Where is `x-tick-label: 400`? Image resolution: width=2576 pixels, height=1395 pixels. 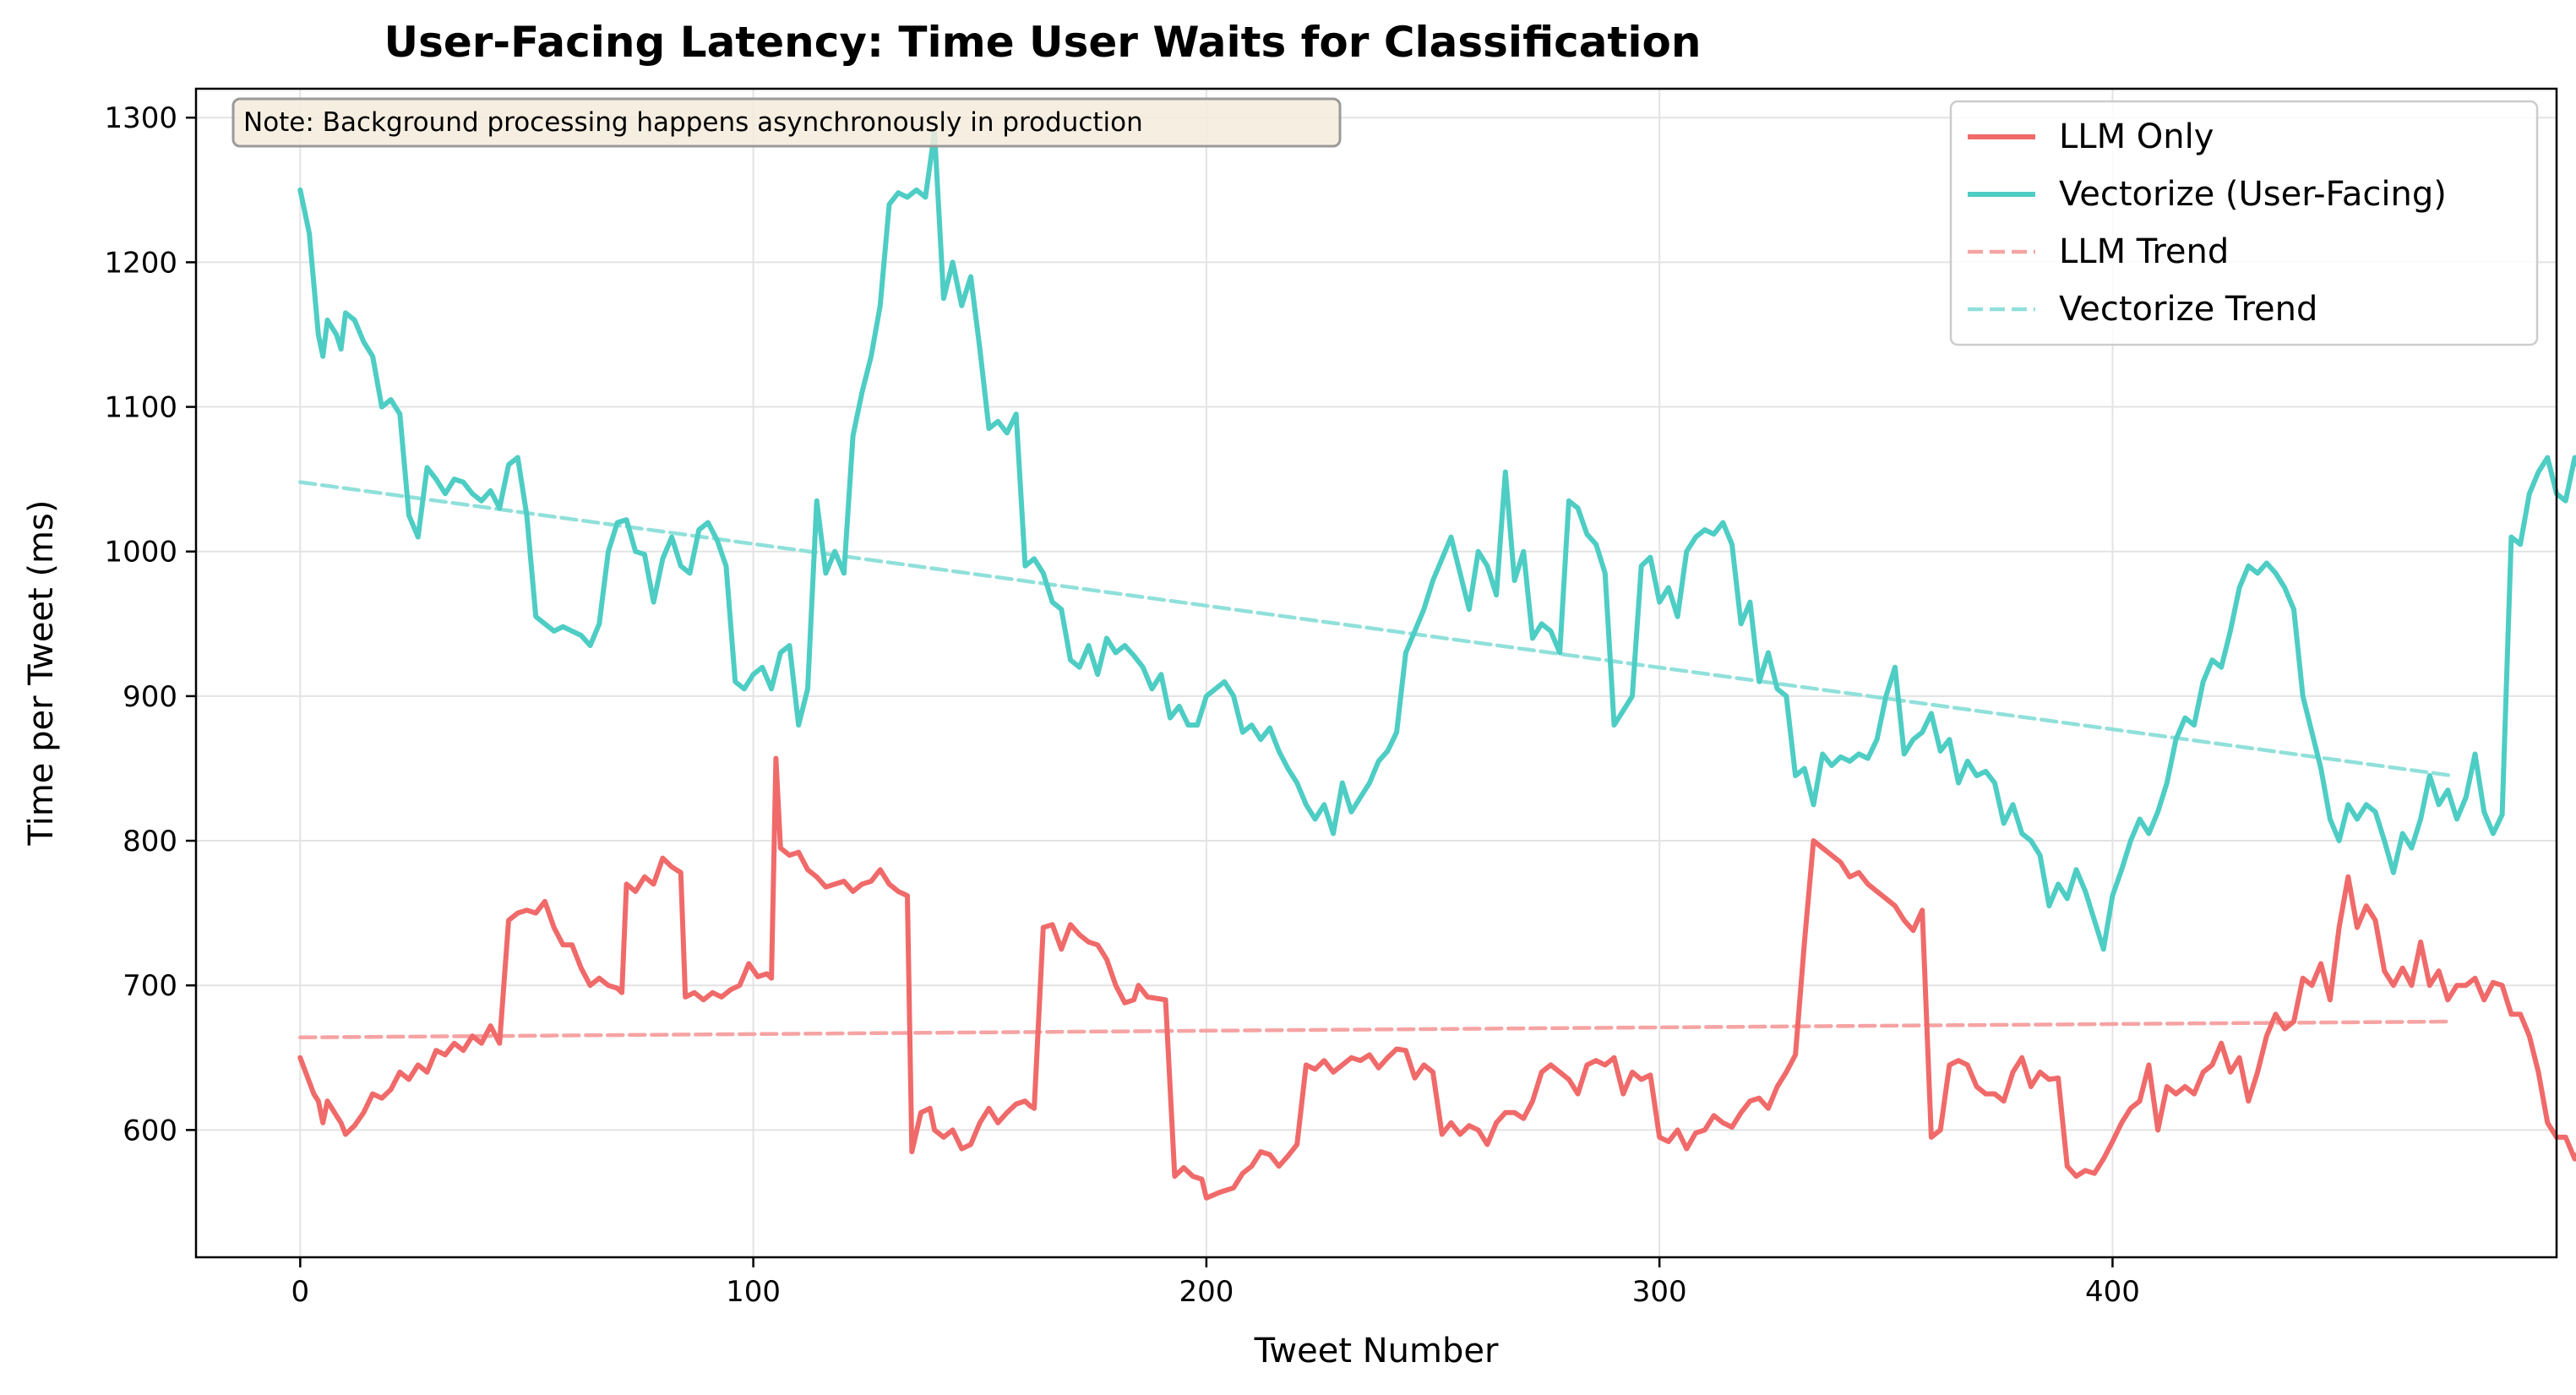
x-tick-label: 400 is located at coordinates (2112, 1292).